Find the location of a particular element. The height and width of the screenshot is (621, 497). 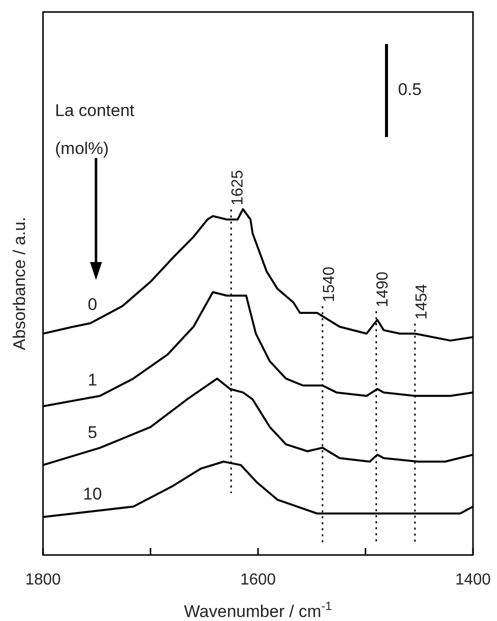

text: 0.5 is located at coordinates (410, 90).